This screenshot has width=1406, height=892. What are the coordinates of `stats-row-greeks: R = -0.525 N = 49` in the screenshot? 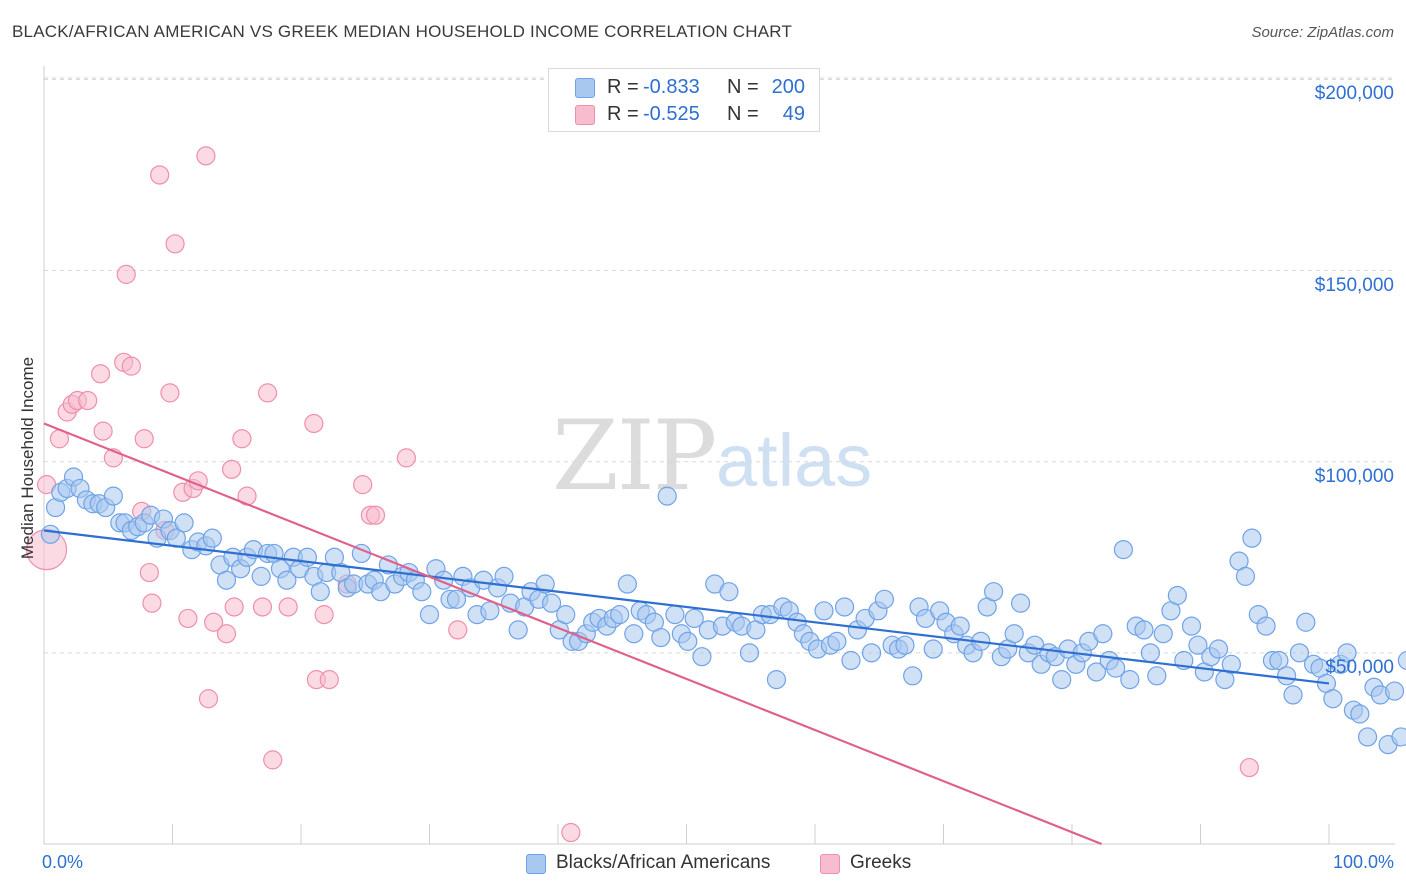 It's located at (684, 114).